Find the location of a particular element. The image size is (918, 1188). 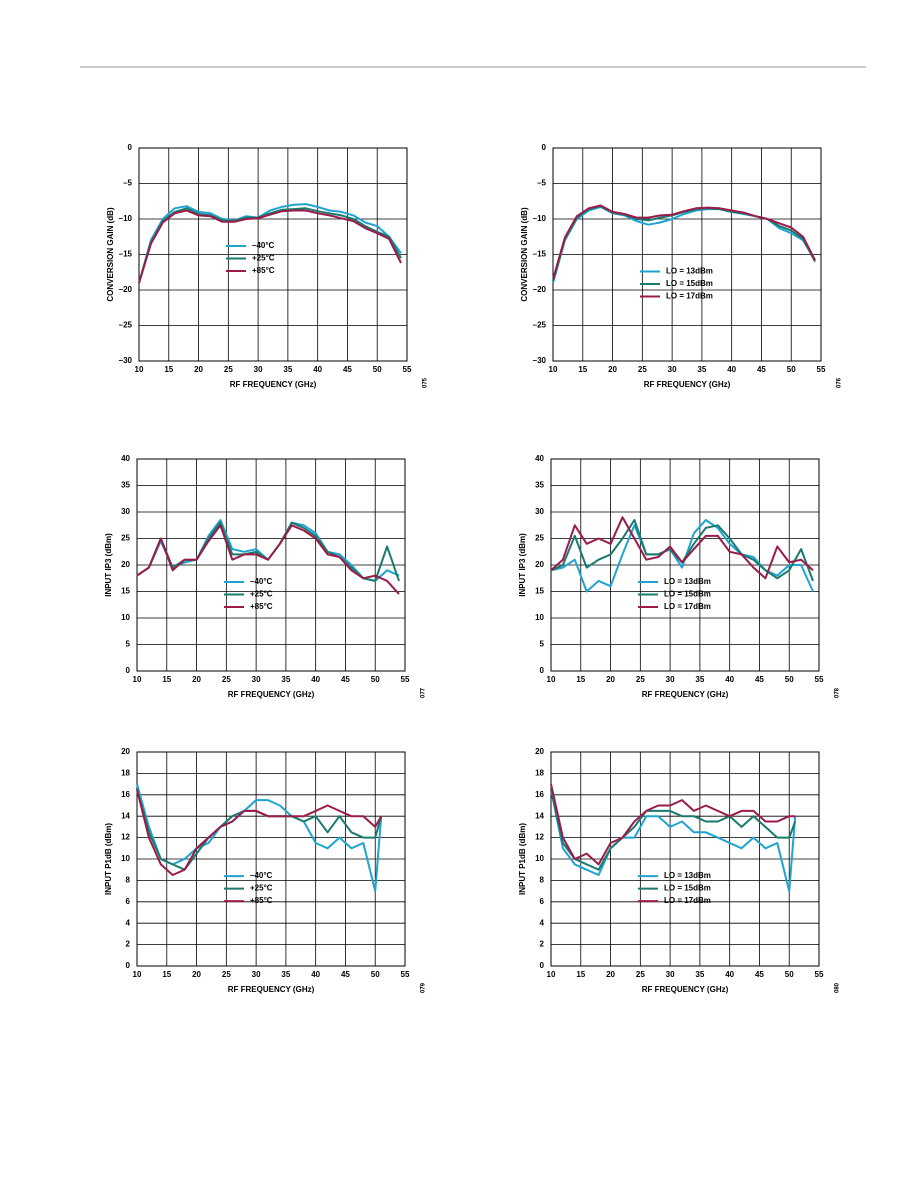

y-tick-label: –5 is located at coordinates (127, 183).